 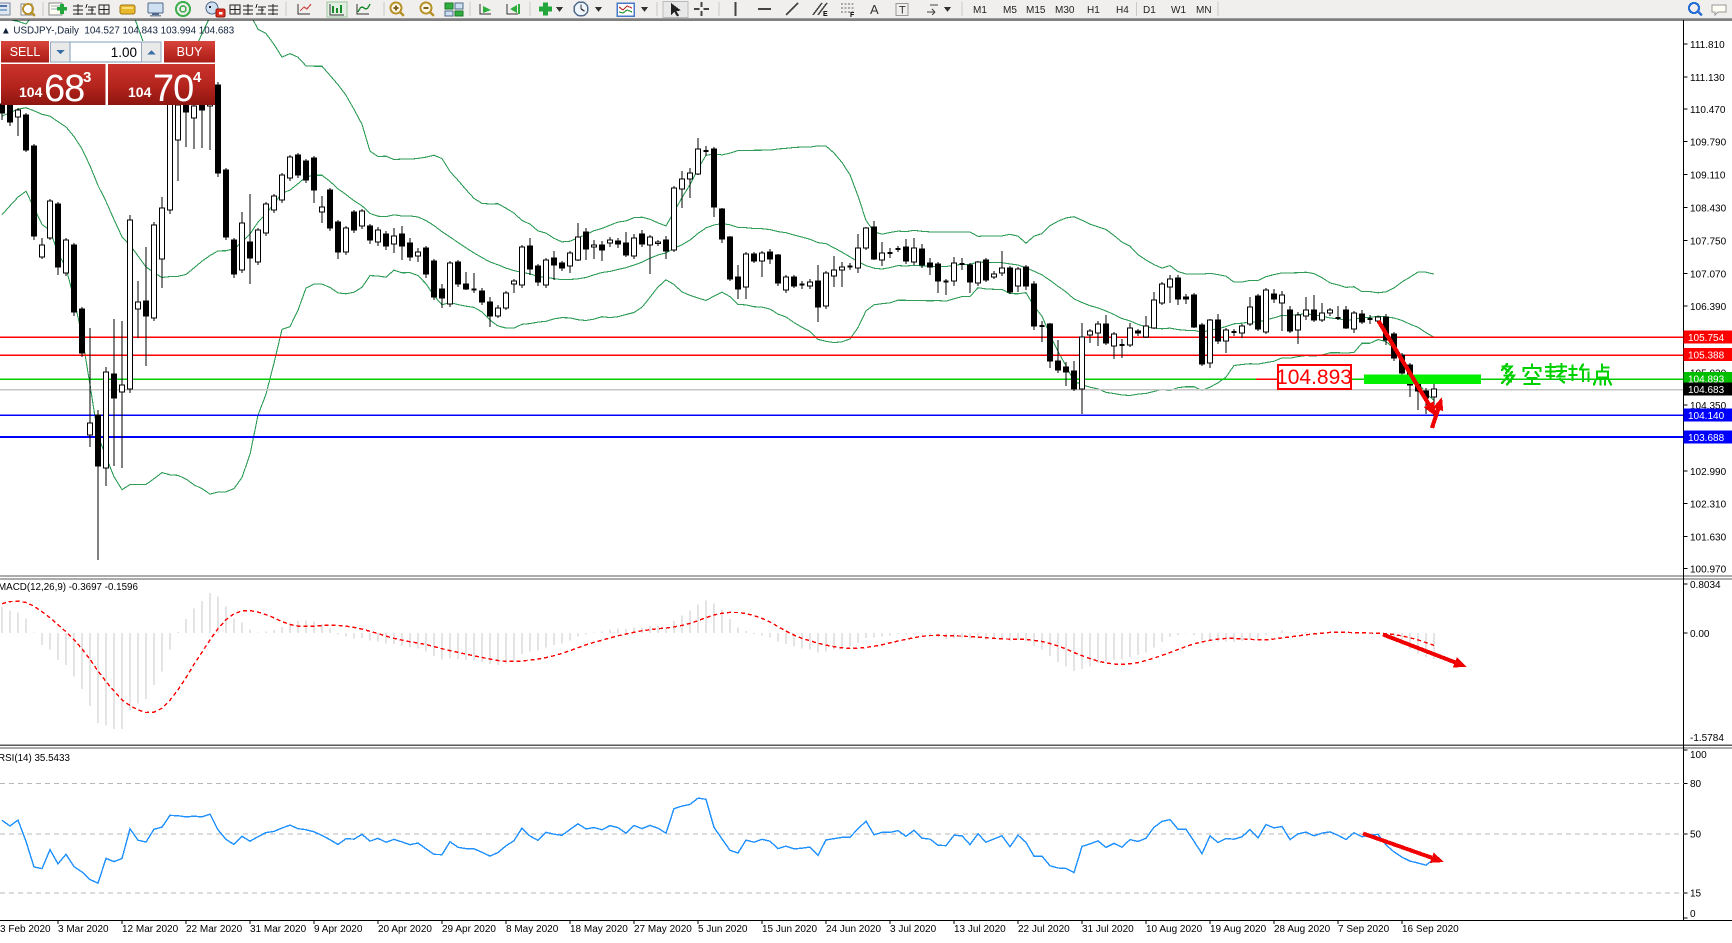 I want to click on svg-text: 108.430, so click(x=1708, y=209).